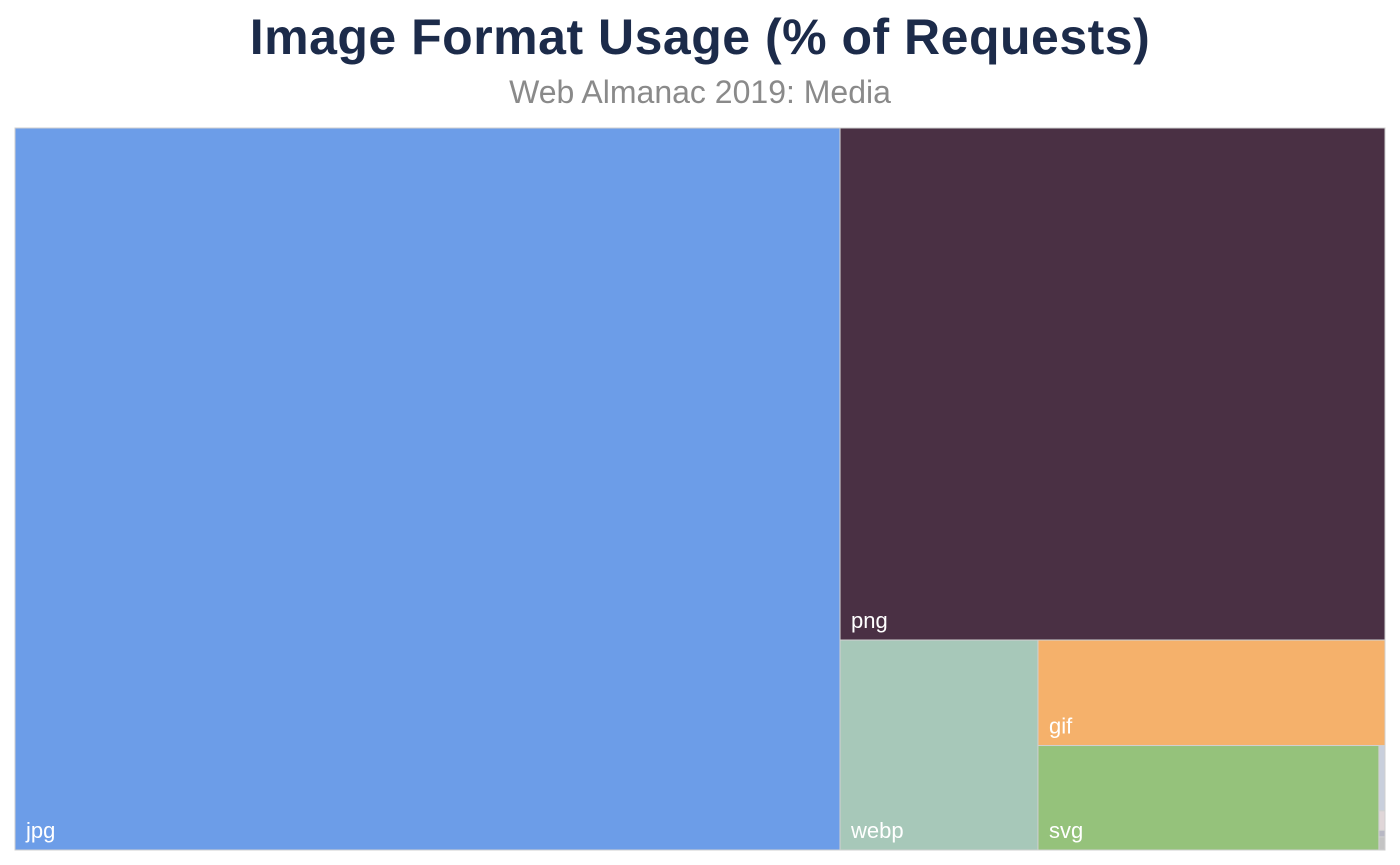  Describe the element at coordinates (869, 620) in the screenshot. I see `treemap-label: png` at that location.